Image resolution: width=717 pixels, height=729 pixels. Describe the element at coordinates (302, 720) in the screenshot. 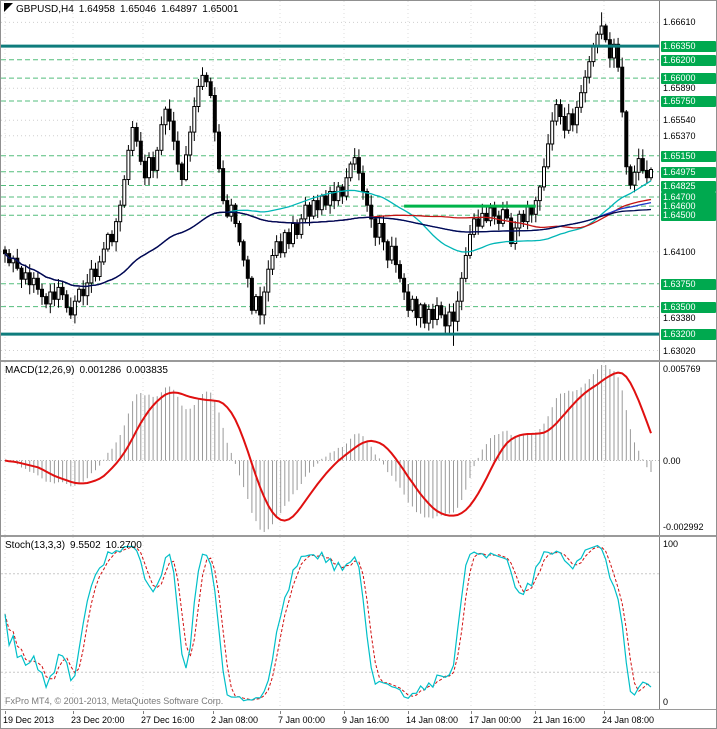

I see `time-label: 7 Jan 00:00` at that location.